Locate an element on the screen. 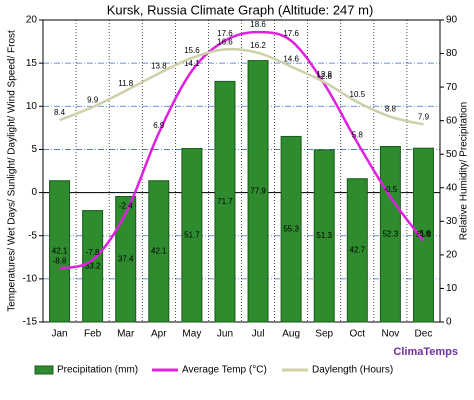  y2-tick-label: 30 is located at coordinates (452, 221).